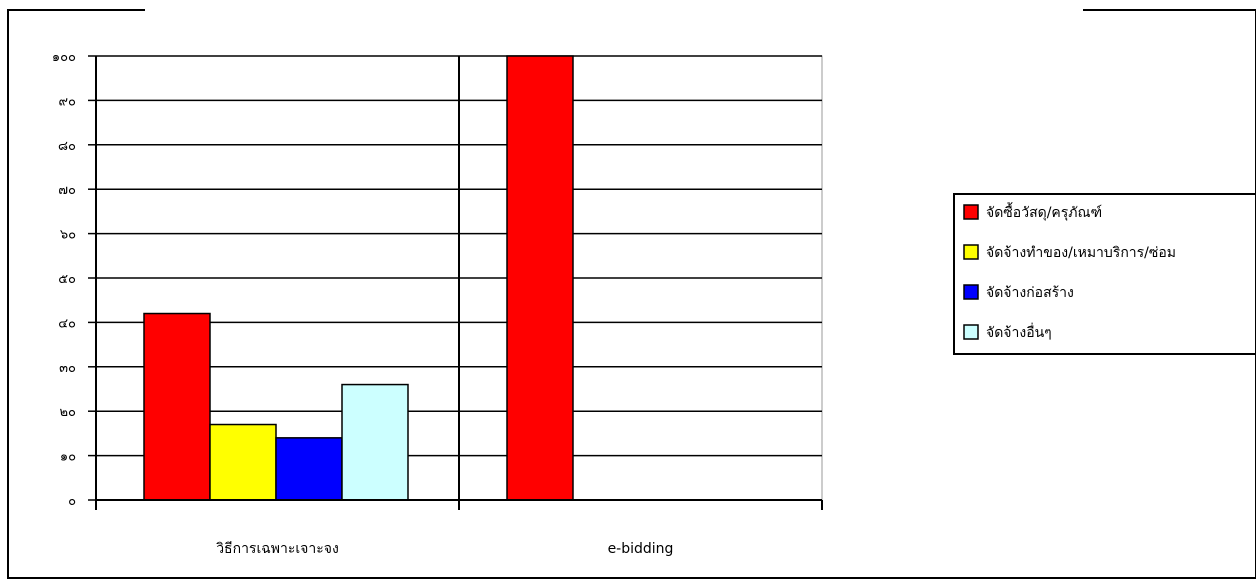  What do you see at coordinates (72, 501) in the screenshot?
I see `y-tick-label: ๐` at bounding box center [72, 501].